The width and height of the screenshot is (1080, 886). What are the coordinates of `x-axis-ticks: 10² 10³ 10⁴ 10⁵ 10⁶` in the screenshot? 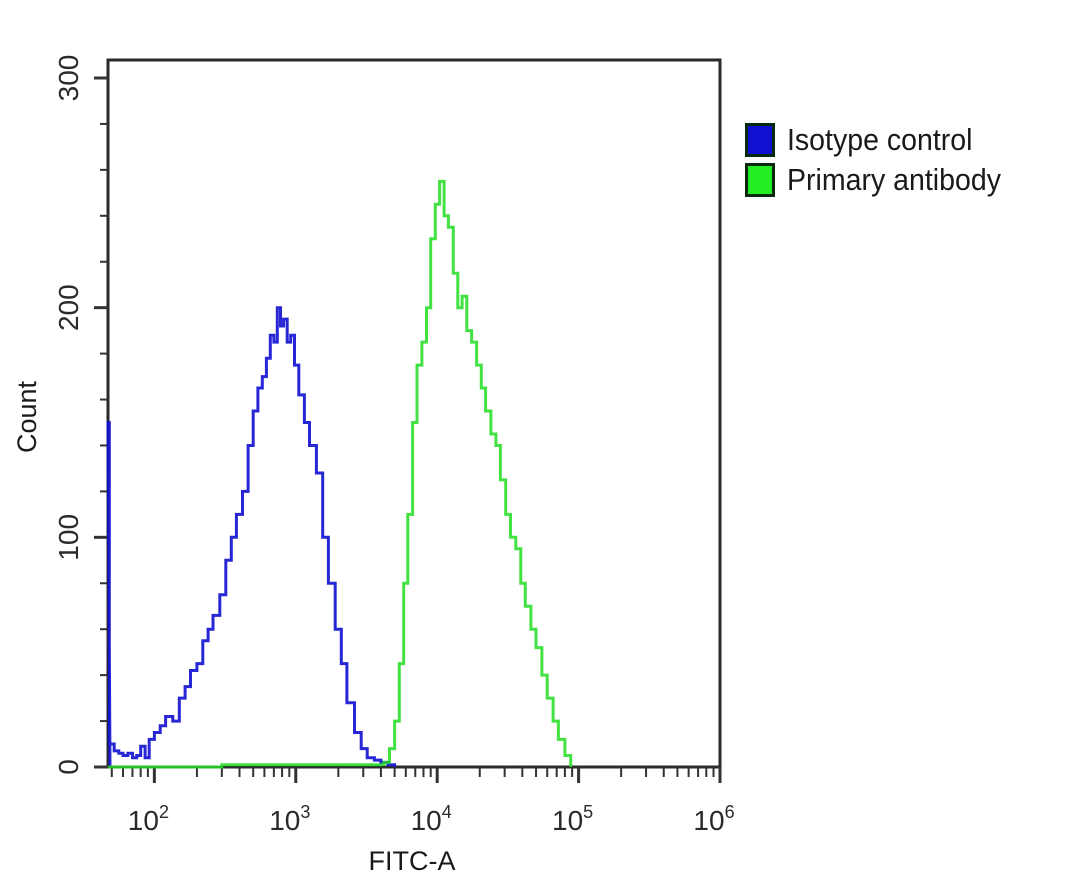 It's located at (422, 801).